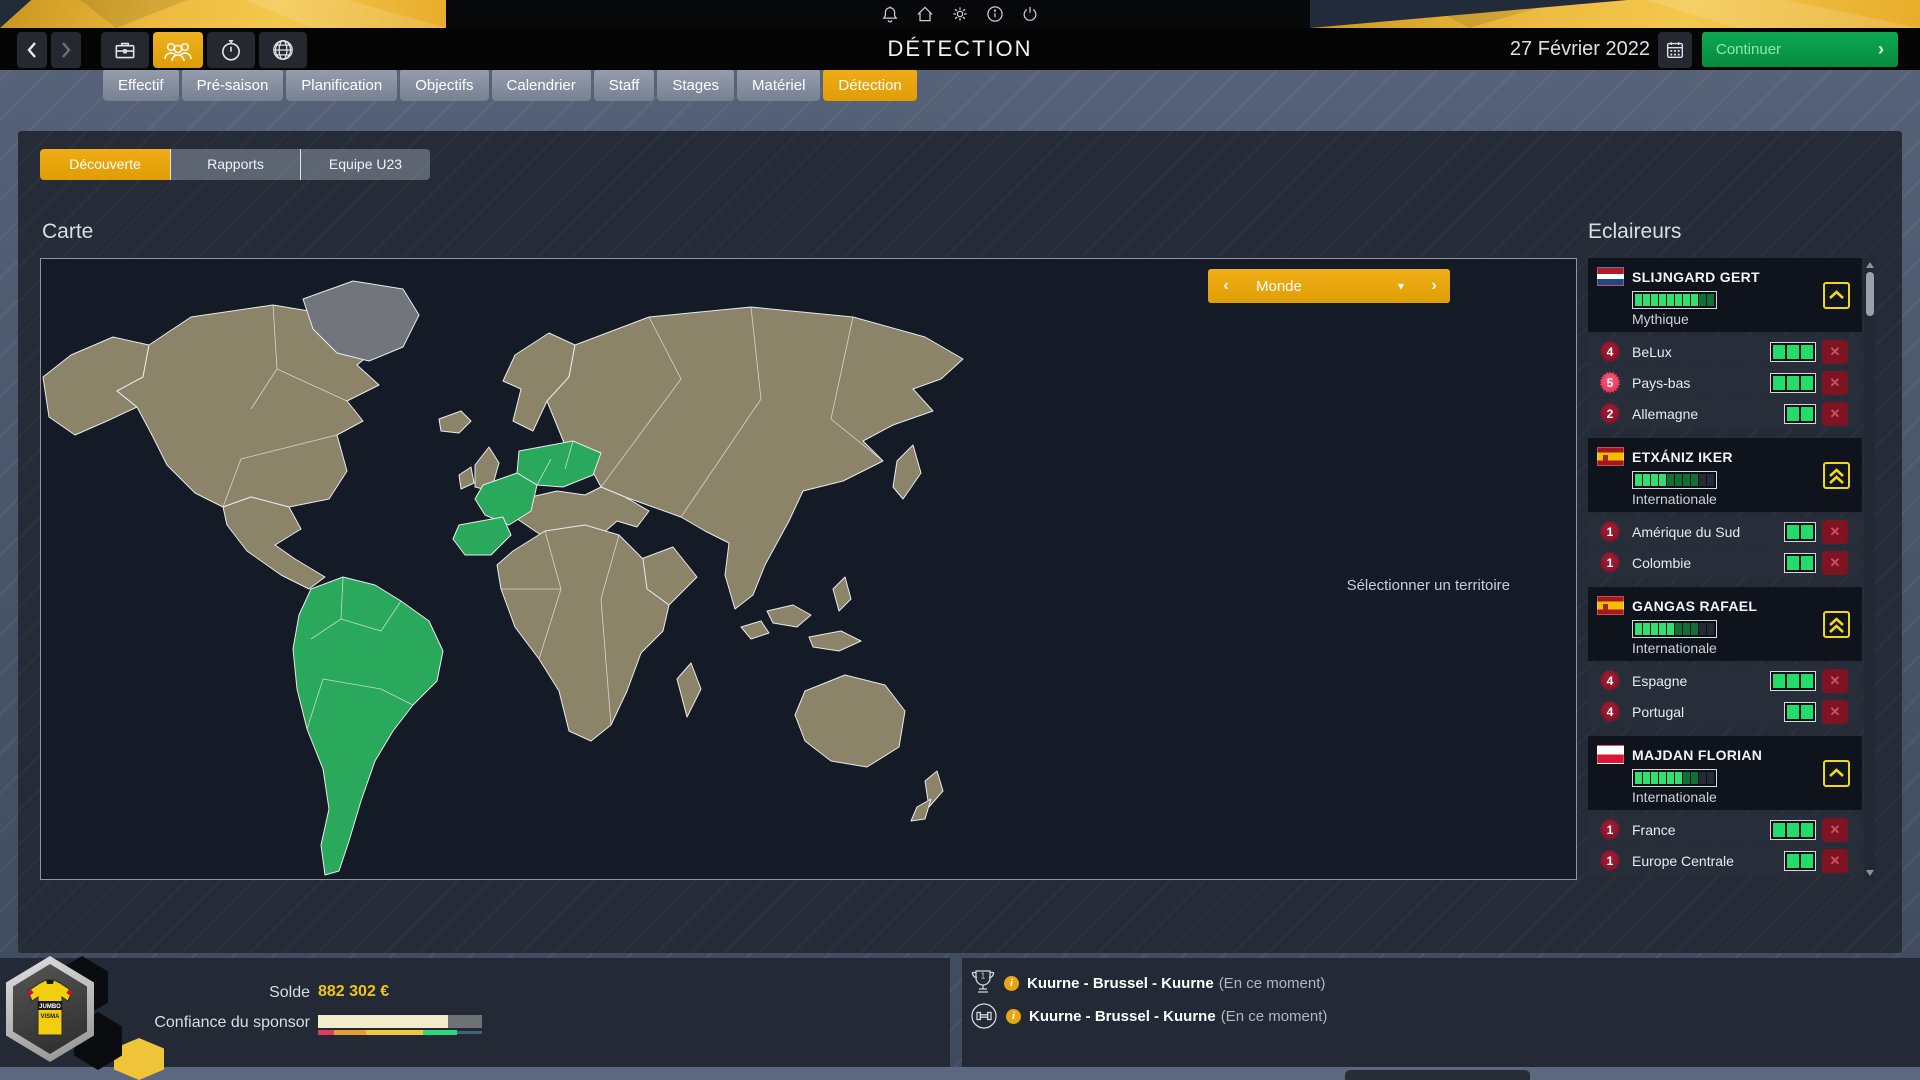 This screenshot has height=1080, width=1920. Describe the element at coordinates (1869, 569) in the screenshot. I see `scout-list-scrollbar` at that location.